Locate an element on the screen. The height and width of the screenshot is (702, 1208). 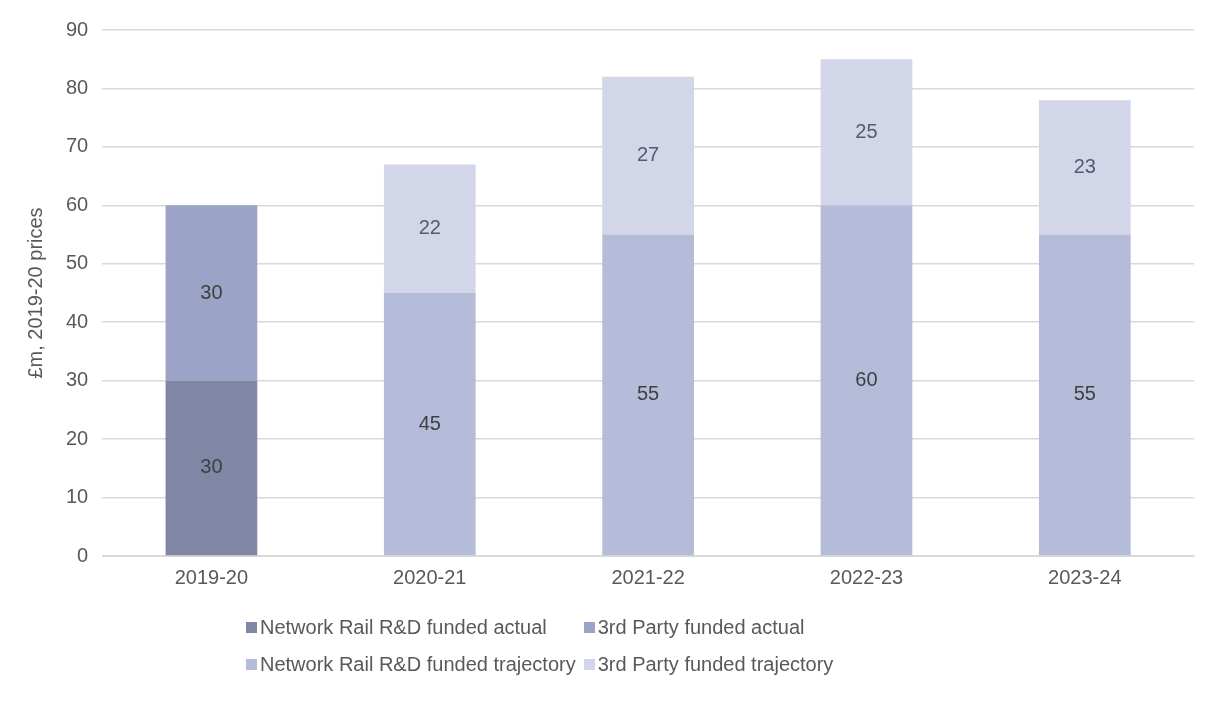
legend-label: Network Rail R&D funded actual is located at coordinates (403, 627).